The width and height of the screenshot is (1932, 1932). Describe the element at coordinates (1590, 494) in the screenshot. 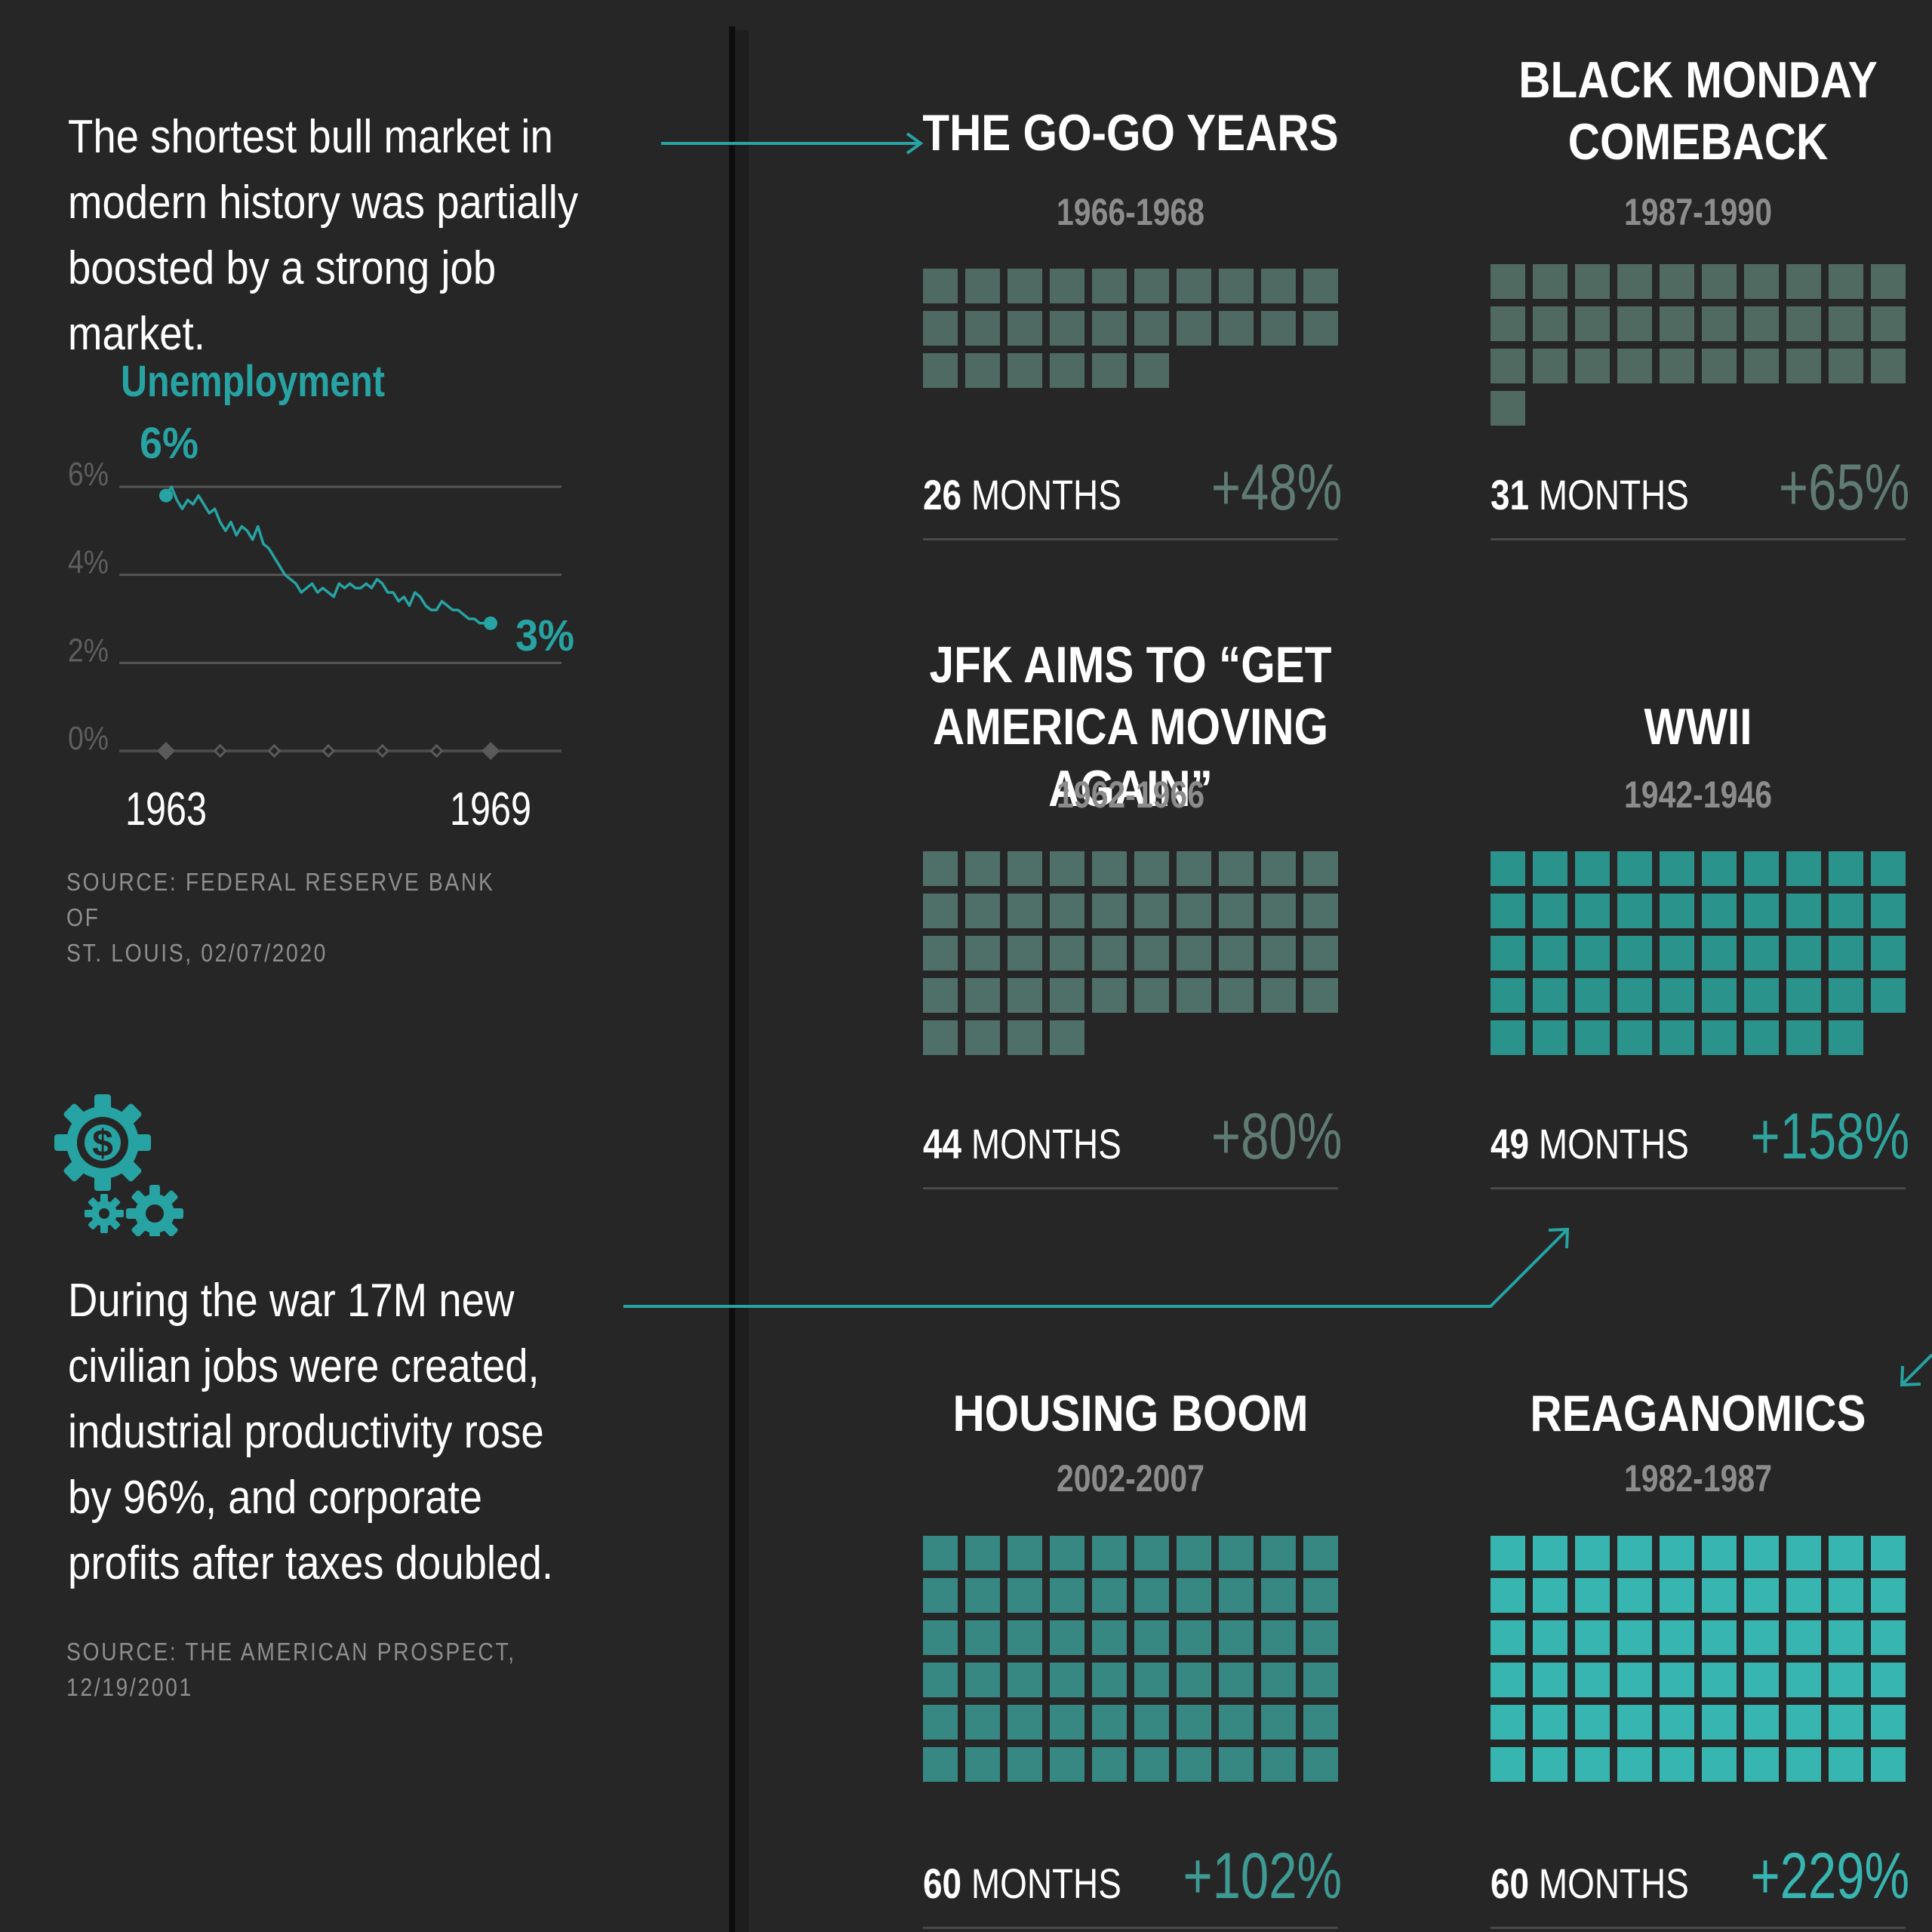

I see `market-duration: 31 MONTHS` at that location.